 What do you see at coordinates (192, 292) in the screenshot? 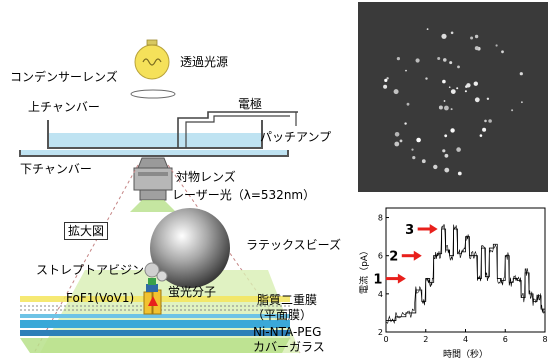
I see `fluorescent-molecule-label: 蛍光分子` at bounding box center [192, 292].